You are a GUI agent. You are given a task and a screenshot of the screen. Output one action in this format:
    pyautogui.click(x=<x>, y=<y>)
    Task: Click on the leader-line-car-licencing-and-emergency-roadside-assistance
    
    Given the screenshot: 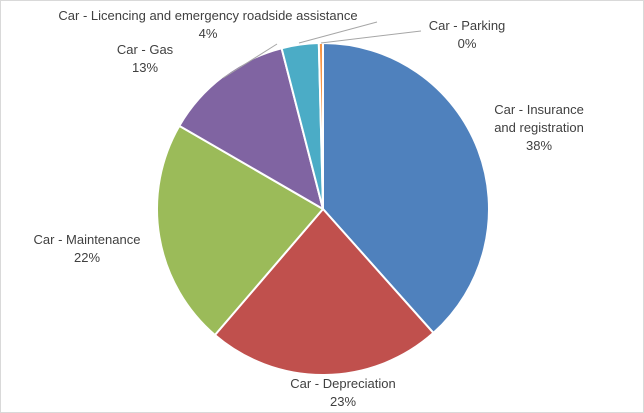 What is the action you would take?
    pyautogui.click(x=338, y=32)
    